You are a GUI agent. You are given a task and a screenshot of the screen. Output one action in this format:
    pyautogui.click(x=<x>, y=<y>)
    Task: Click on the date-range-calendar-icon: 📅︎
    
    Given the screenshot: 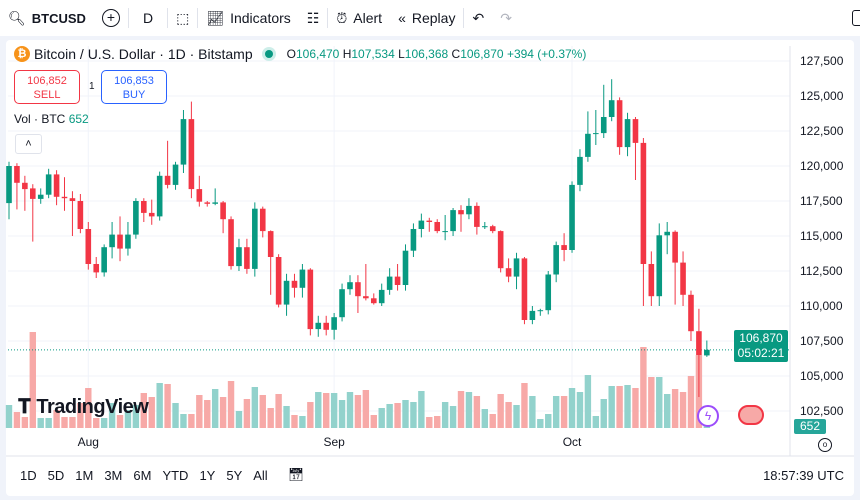 What is the action you would take?
    pyautogui.click(x=296, y=474)
    